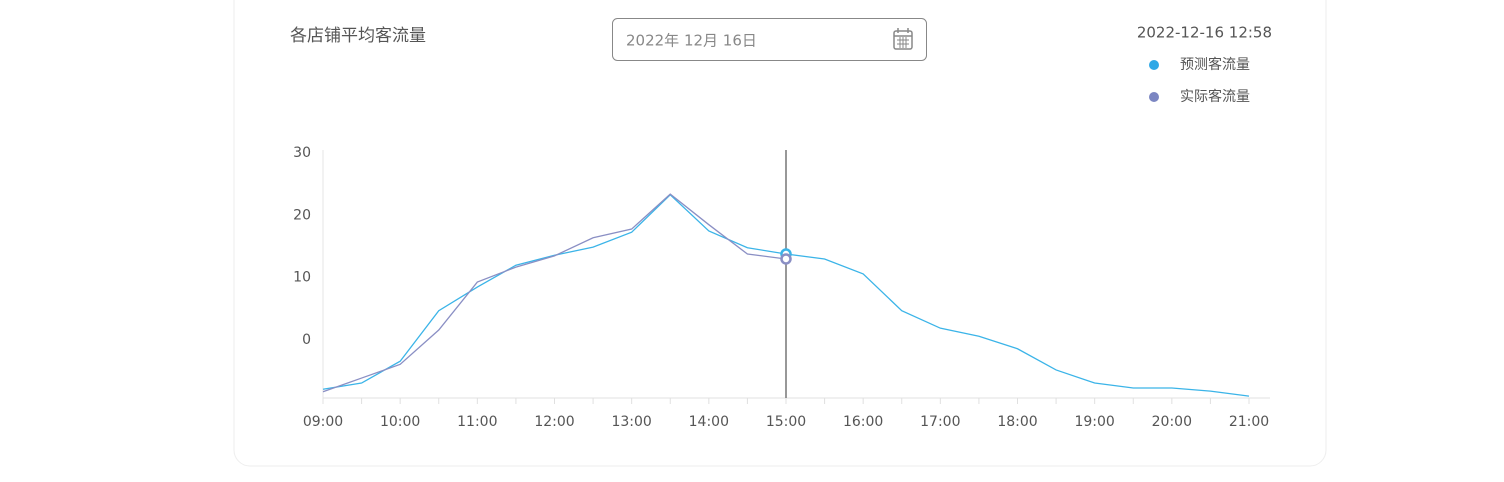 The image size is (1504, 482). What do you see at coordinates (1172, 422) in the screenshot?
I see `x-tick-label: 20:00` at bounding box center [1172, 422].